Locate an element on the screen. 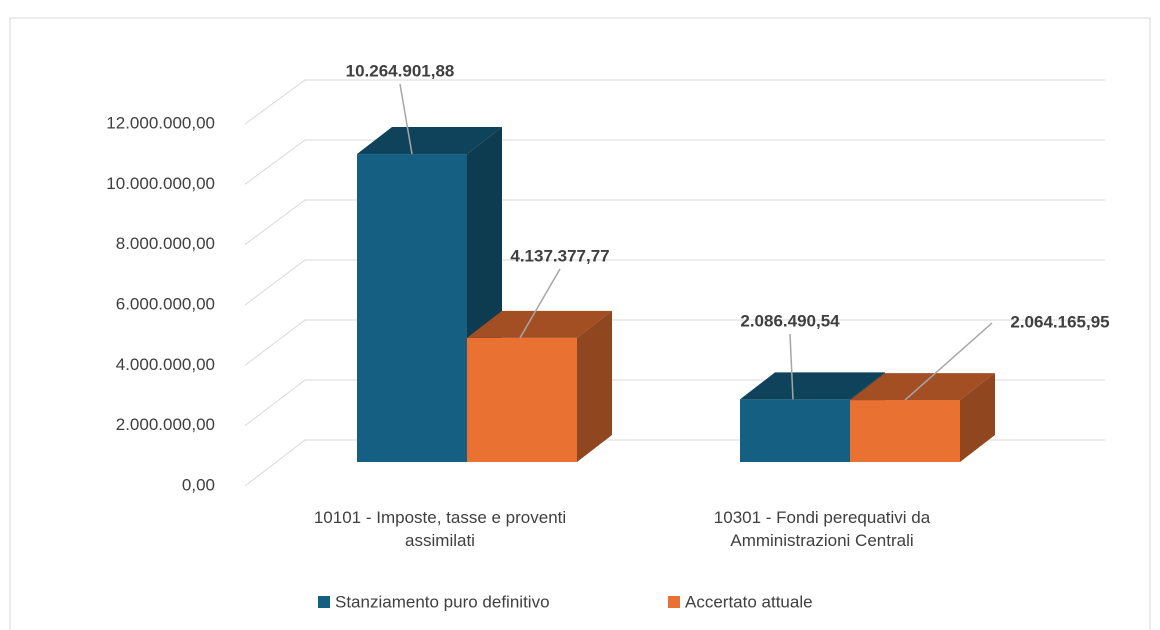 This screenshot has width=1160, height=630. legend-label: Stanziamento puro definitivo is located at coordinates (442, 601).